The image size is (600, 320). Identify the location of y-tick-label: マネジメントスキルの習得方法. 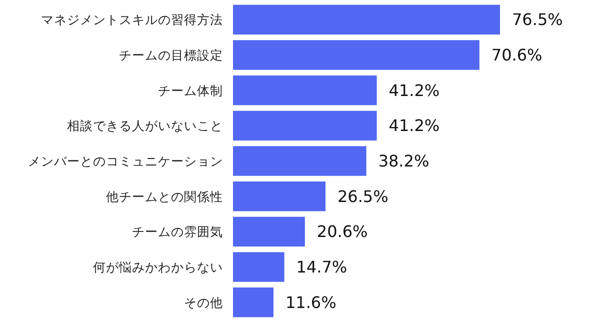
(132, 20).